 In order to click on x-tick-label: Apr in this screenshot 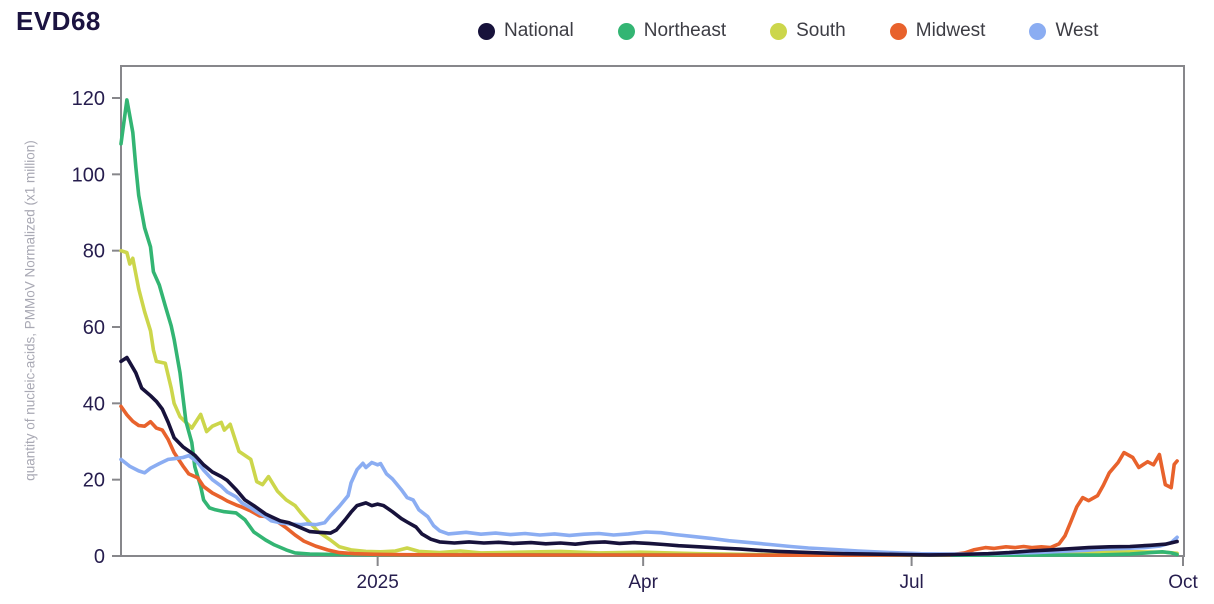, I will do `click(643, 582)`.